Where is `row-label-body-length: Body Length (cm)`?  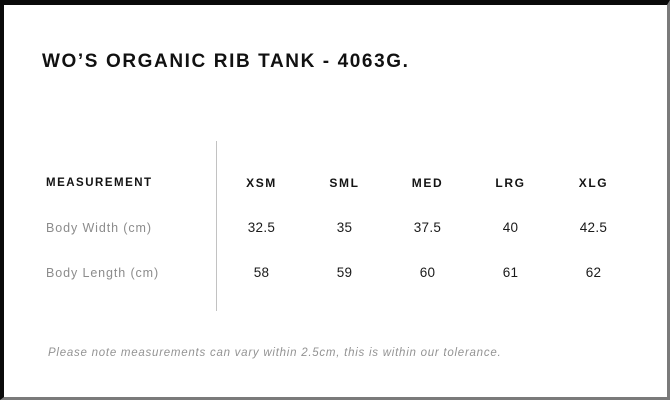 row-label-body-length: Body Length (cm) is located at coordinates (103, 272).